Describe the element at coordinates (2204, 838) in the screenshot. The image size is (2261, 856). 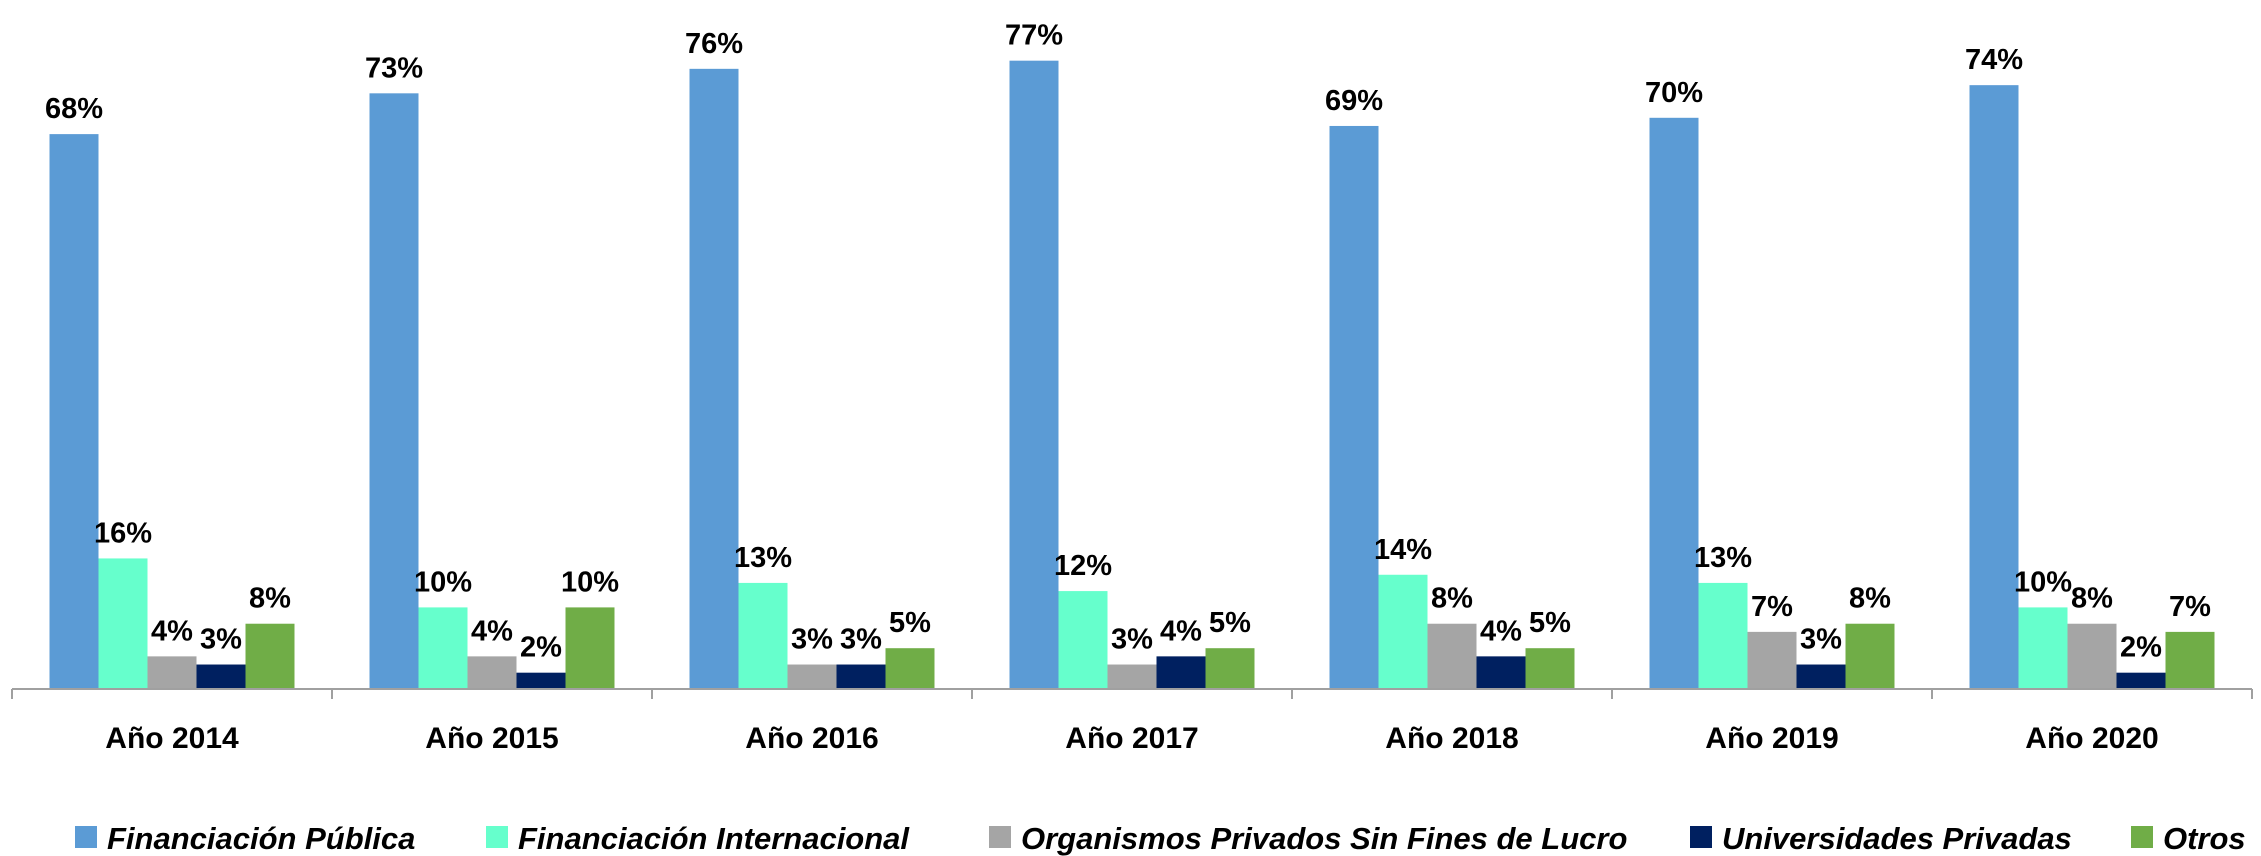
I see `legend-label: Otros` at that location.